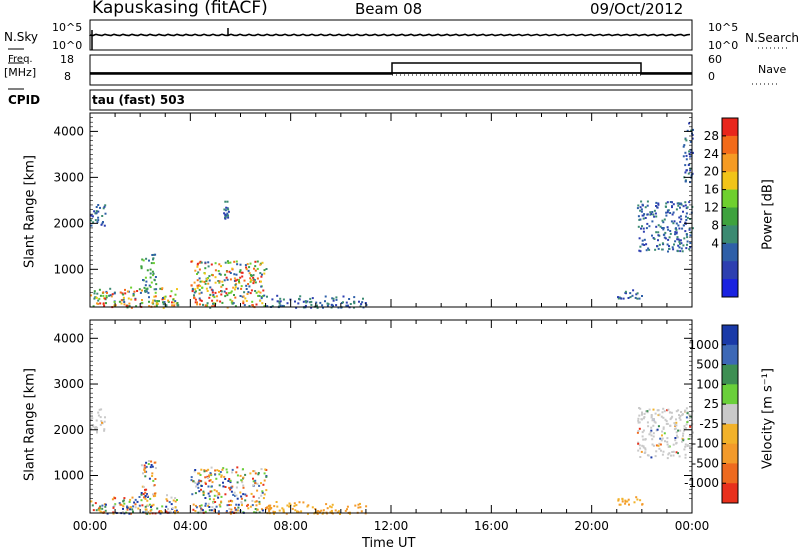 This screenshot has width=800, height=554. Describe the element at coordinates (711, 190) in the screenshot. I see `power-cb-label-3: 16` at that location.